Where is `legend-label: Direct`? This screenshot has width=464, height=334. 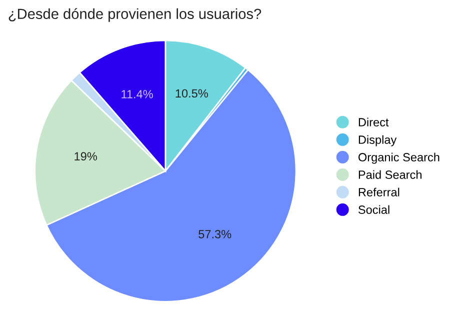
legend-label: Direct is located at coordinates (373, 122).